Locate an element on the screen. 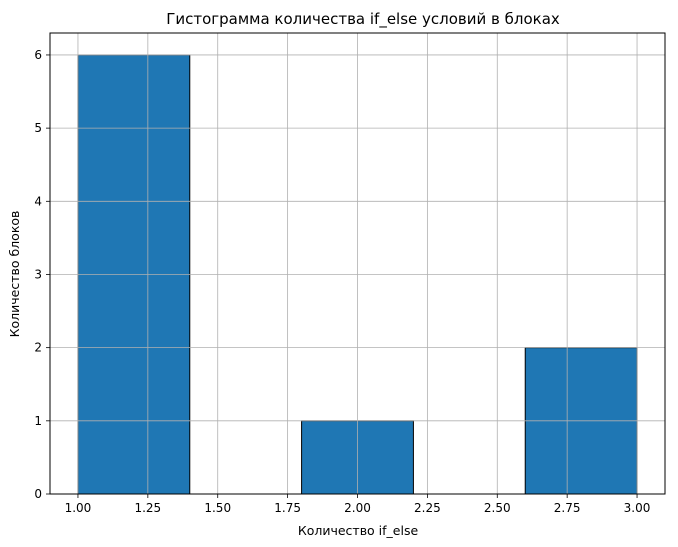 This screenshot has height=547, width=678. y-axis-ticks: 0 1 2 3 4 5 6 is located at coordinates (42, 274).